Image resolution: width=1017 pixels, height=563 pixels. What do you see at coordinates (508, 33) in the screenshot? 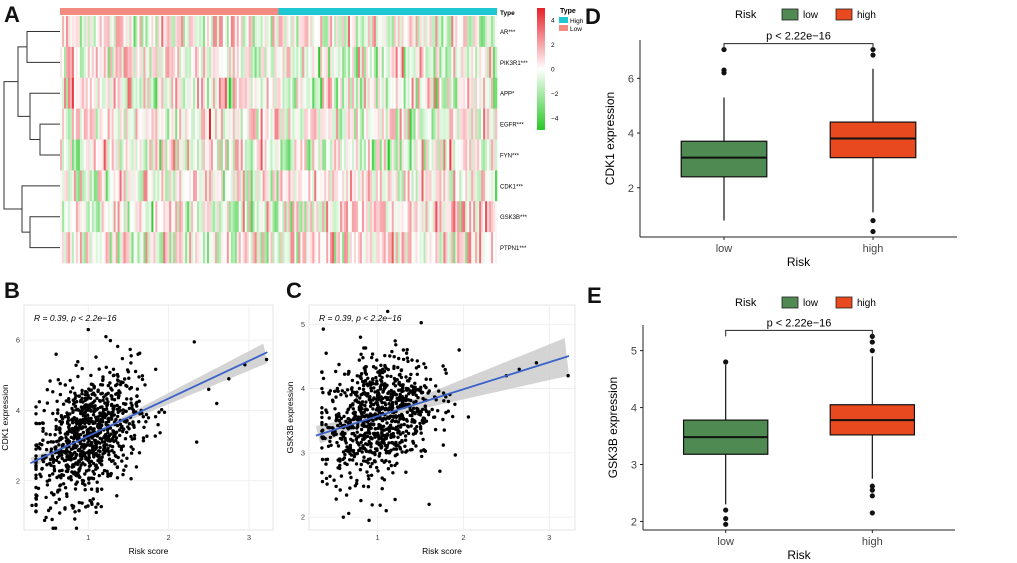
I see `gene-label: AR***` at bounding box center [508, 33].